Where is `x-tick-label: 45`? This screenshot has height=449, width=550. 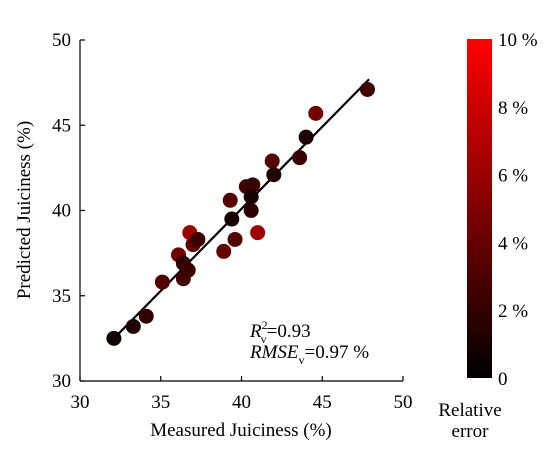
x-tick-label: 45 is located at coordinates (322, 402).